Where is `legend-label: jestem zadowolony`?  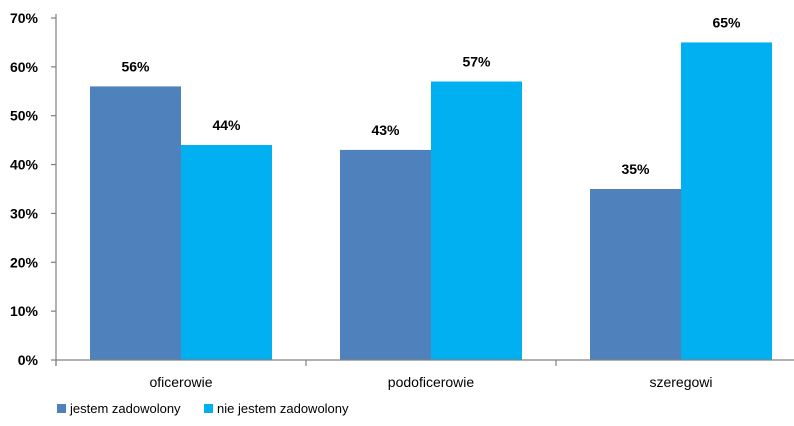 legend-label: jestem zadowolony is located at coordinates (125, 408).